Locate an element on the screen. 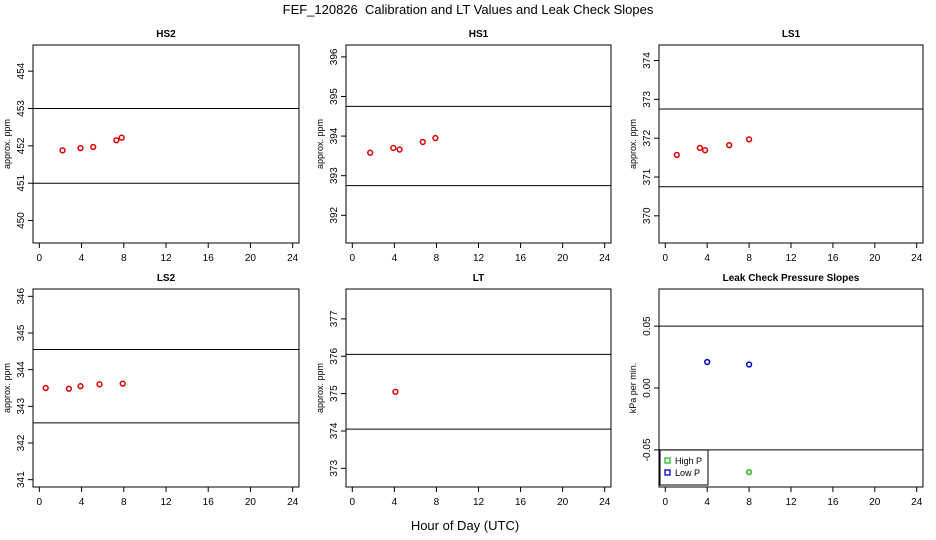 Image resolution: width=936 pixels, height=540 pixels. y-tick-label: -0.05 is located at coordinates (647, 449).